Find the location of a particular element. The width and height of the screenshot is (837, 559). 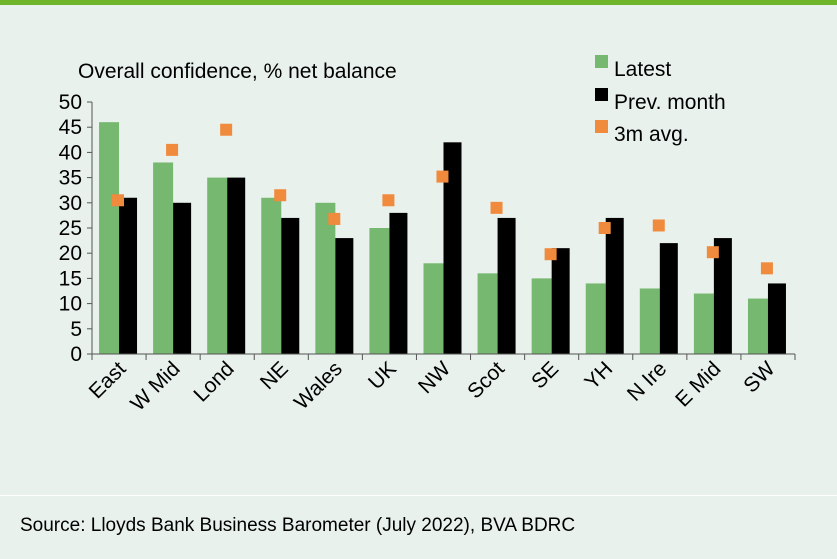

legend-label: Prev. month is located at coordinates (670, 102).